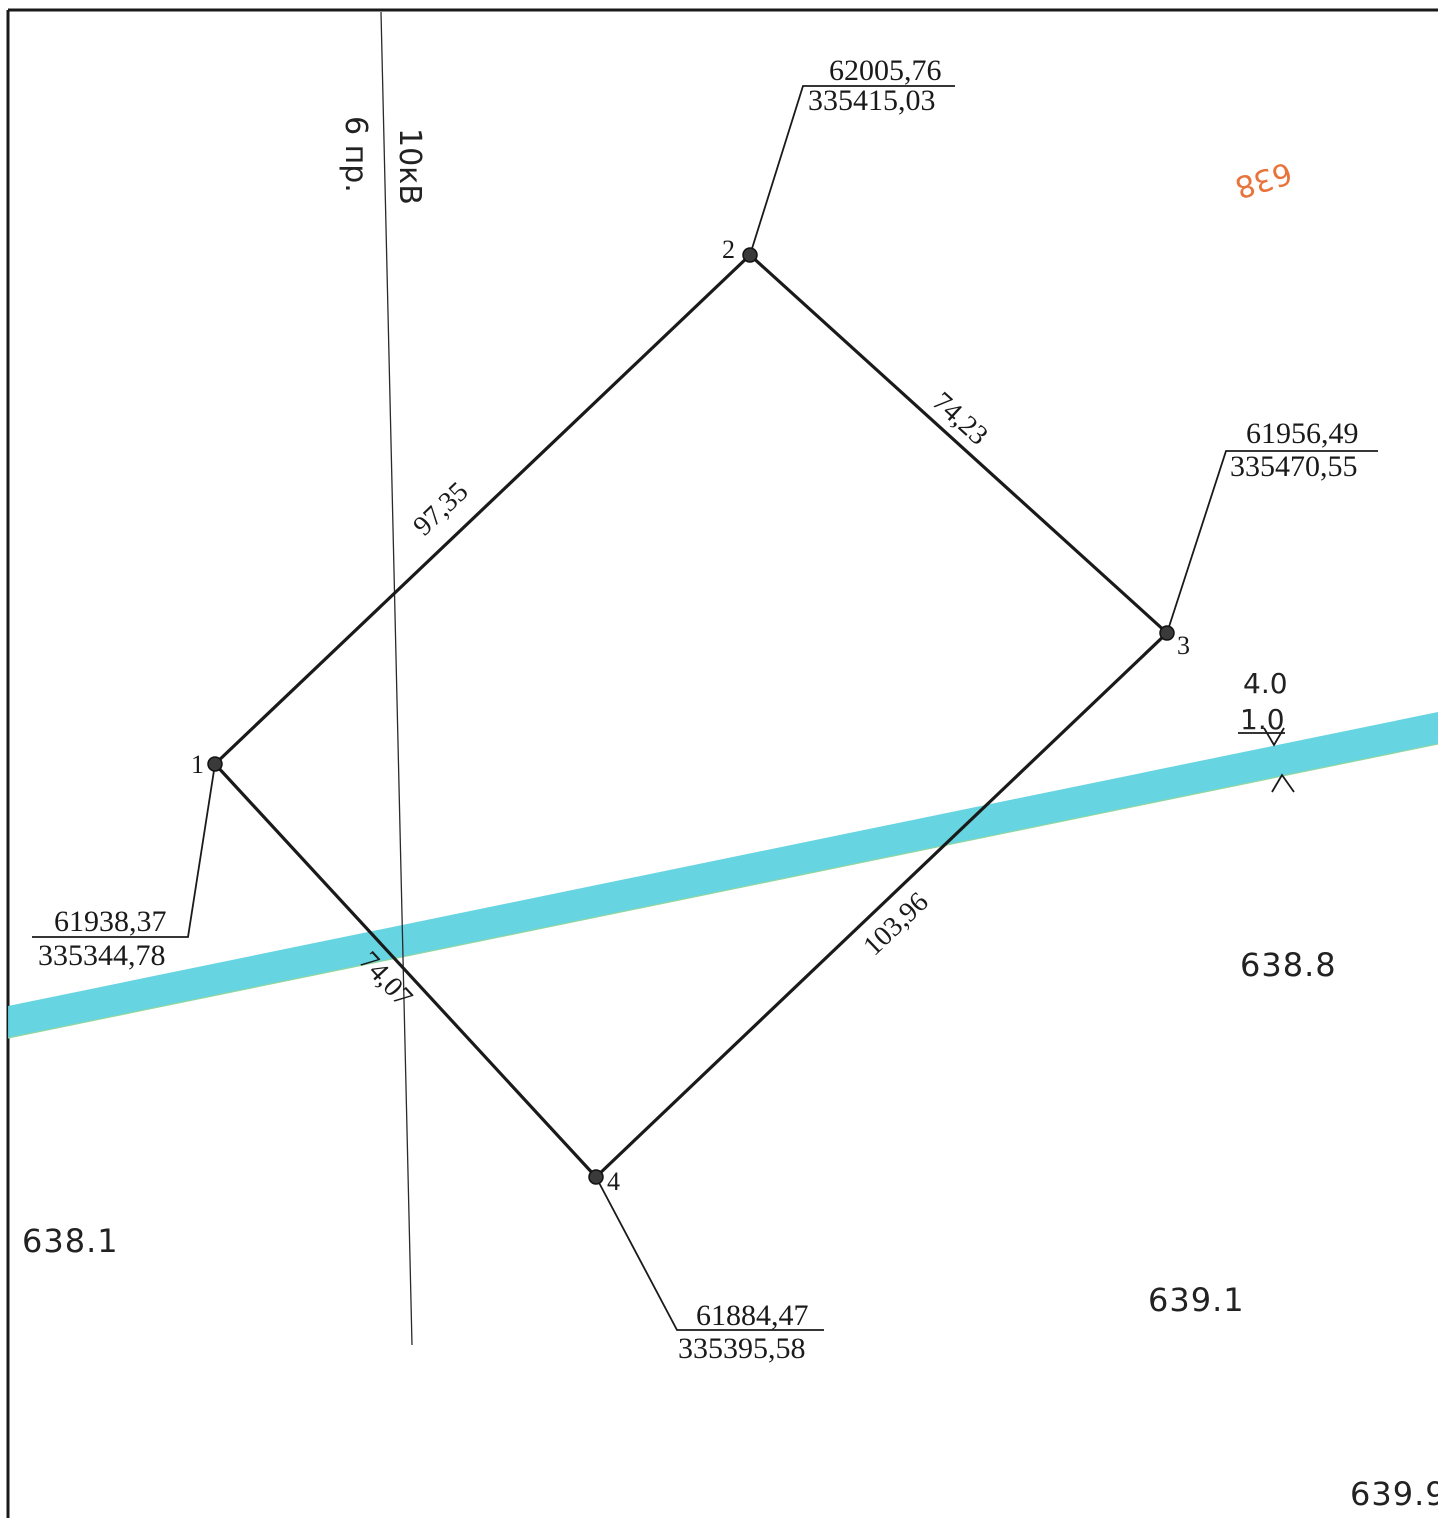 Image resolution: width=1438 pixels, height=1518 pixels. Describe the element at coordinates (102, 955) in the screenshot. I see `point-1-y: 335344,78` at that location.